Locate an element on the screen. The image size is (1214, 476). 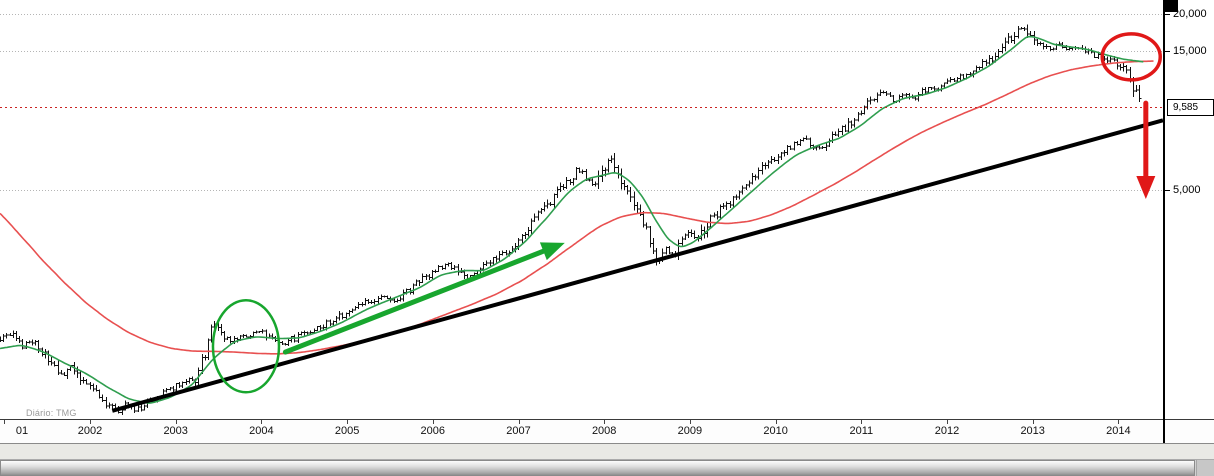
timeframe-symbol-label: Diário: TMG is located at coordinates (51, 413).